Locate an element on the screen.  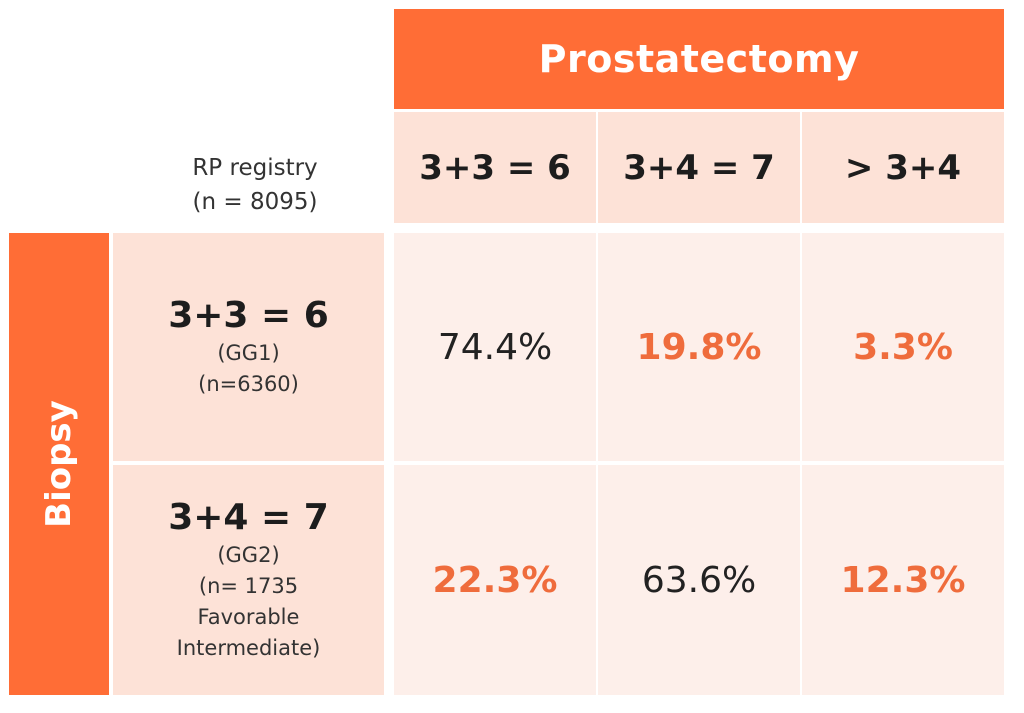
data-value: 22.3% is located at coordinates (495, 580).